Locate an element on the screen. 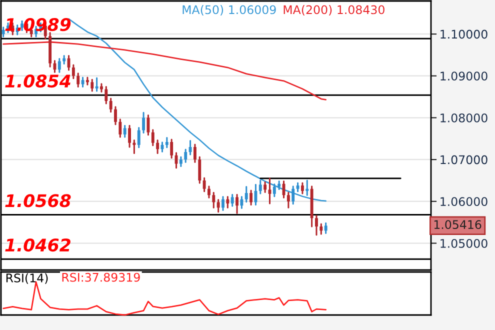  chart-title: RSI(14) is located at coordinates (27, 278).